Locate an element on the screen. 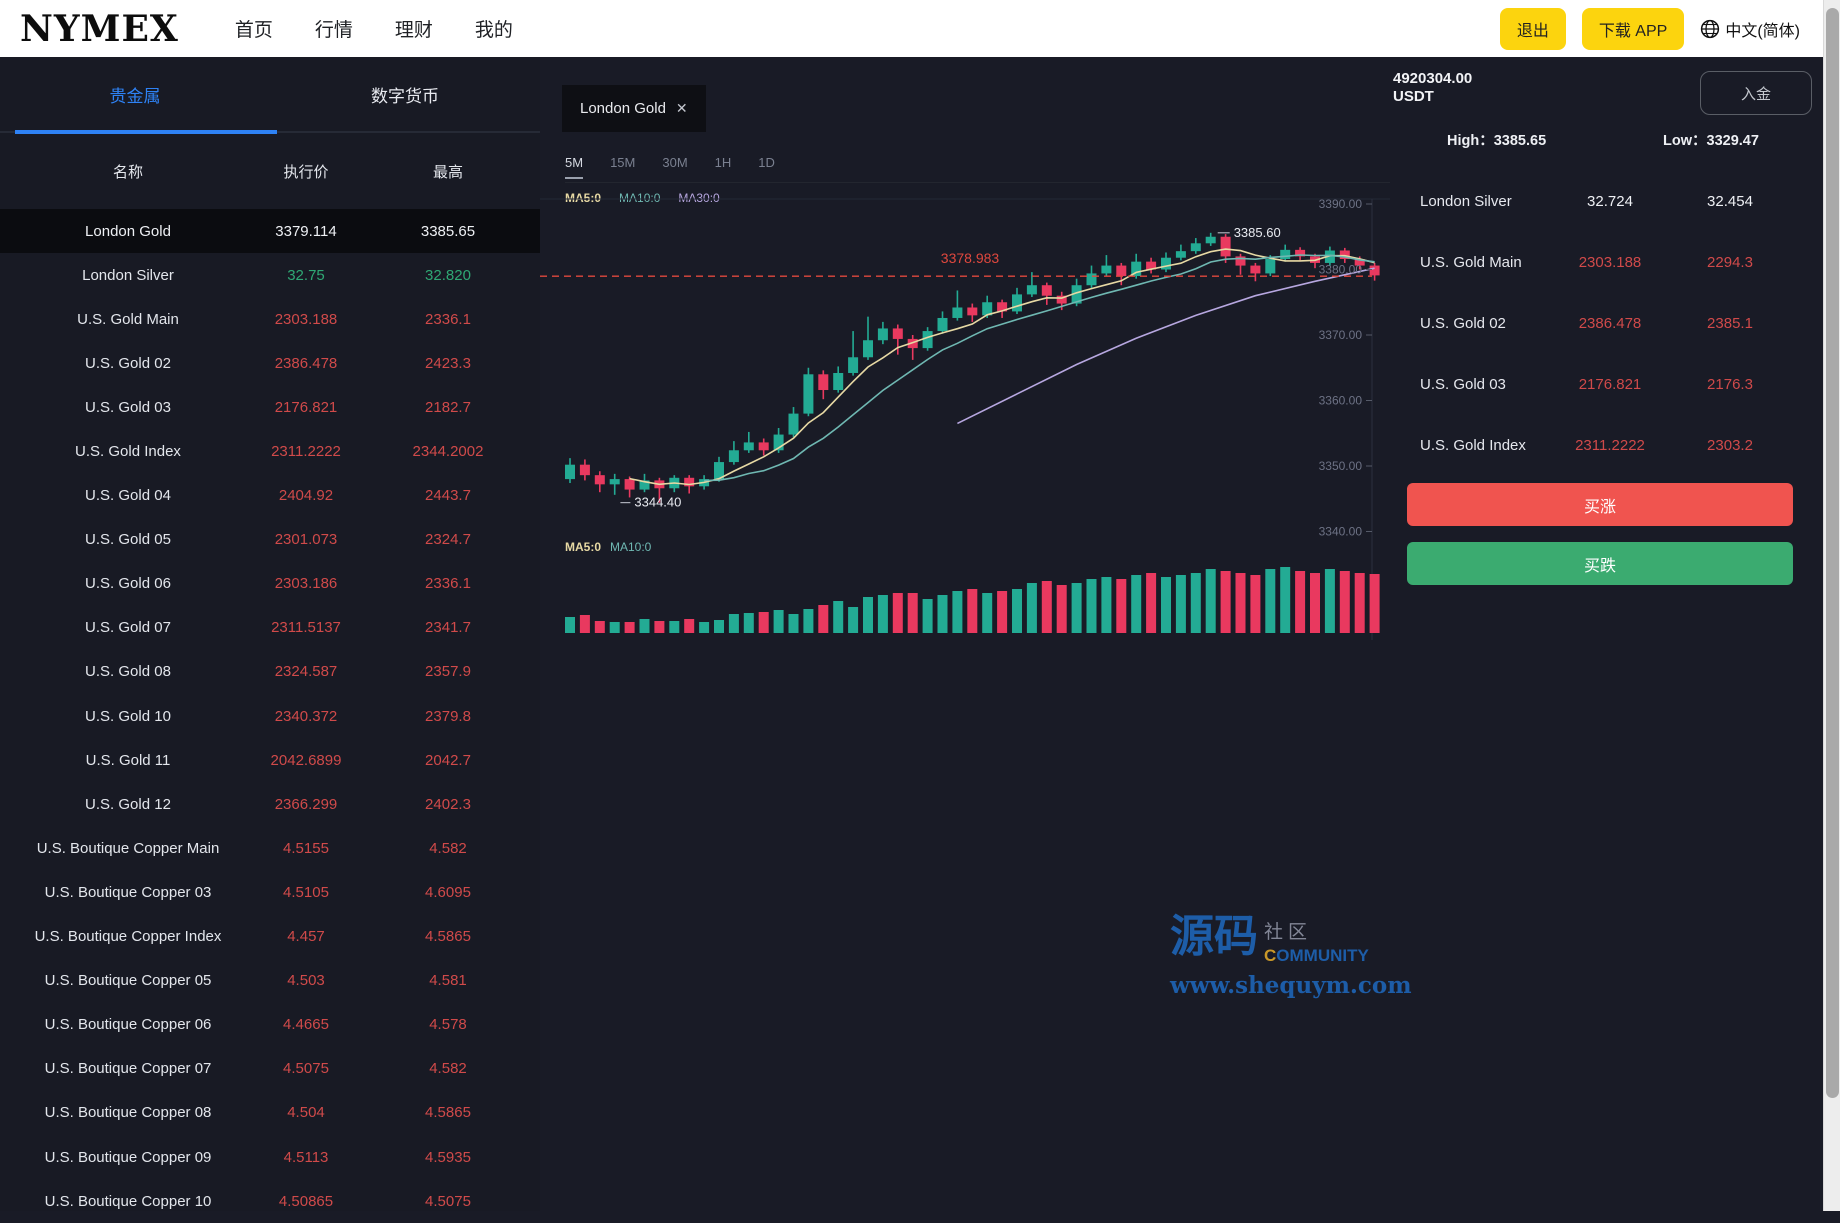  buy-up-button: 买涨 is located at coordinates (1600, 504).